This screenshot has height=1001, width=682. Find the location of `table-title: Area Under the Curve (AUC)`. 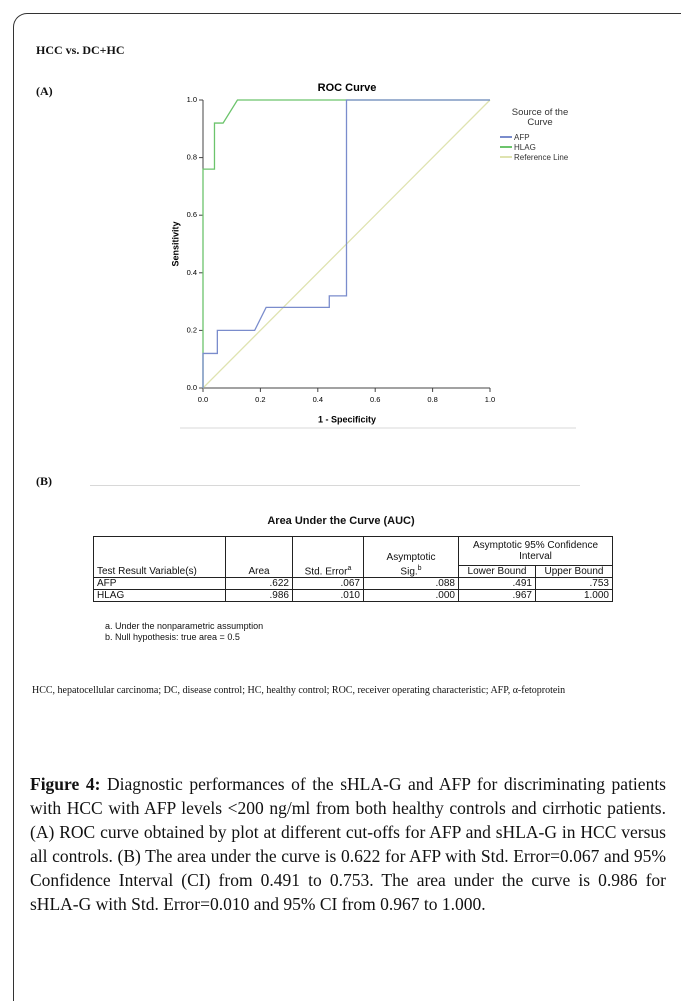

table-title: Area Under the Curve (AUC) is located at coordinates (341, 521).